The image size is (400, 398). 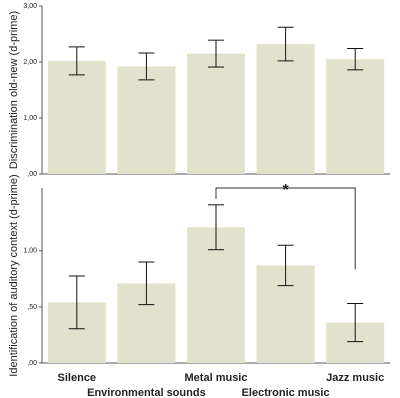 What do you see at coordinates (30, 62) in the screenshot?
I see `y-tick-label: 2,00` at bounding box center [30, 62].